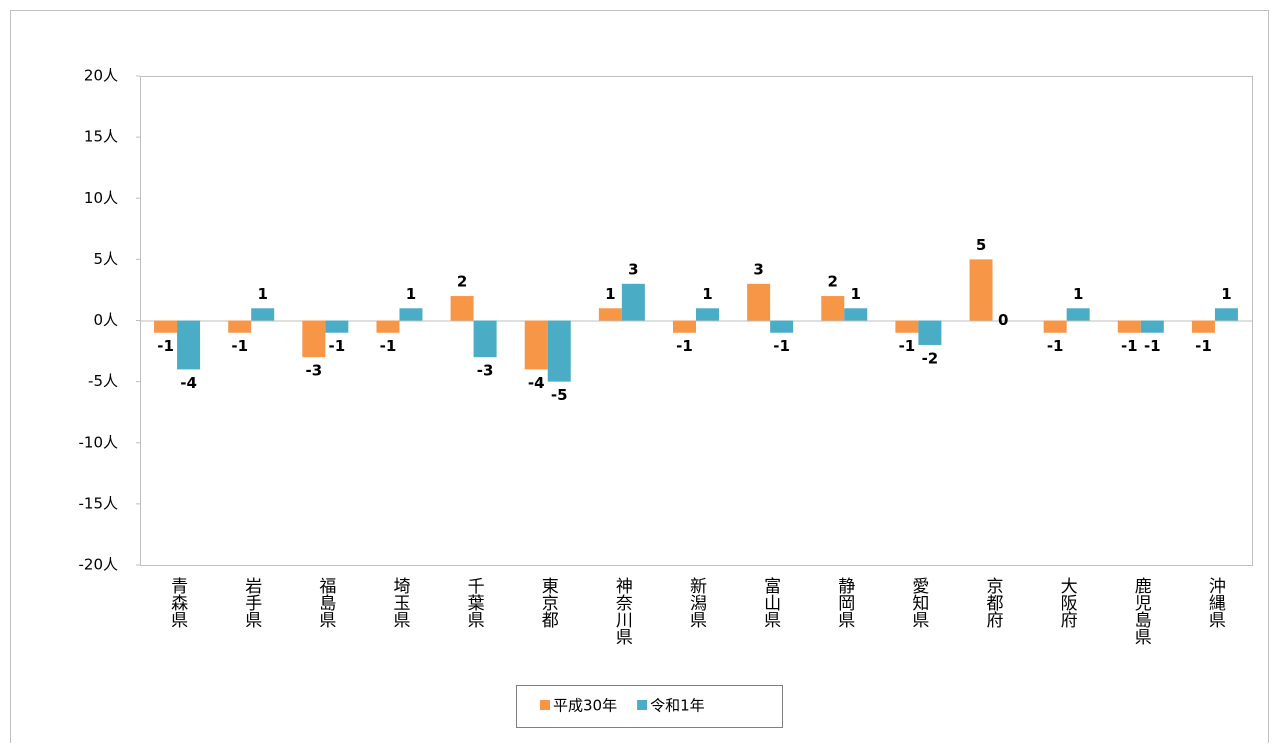 The height and width of the screenshot is (747, 1279). Describe the element at coordinates (1215, 602) in the screenshot. I see `x-tick-label: 沖縄県` at that location.